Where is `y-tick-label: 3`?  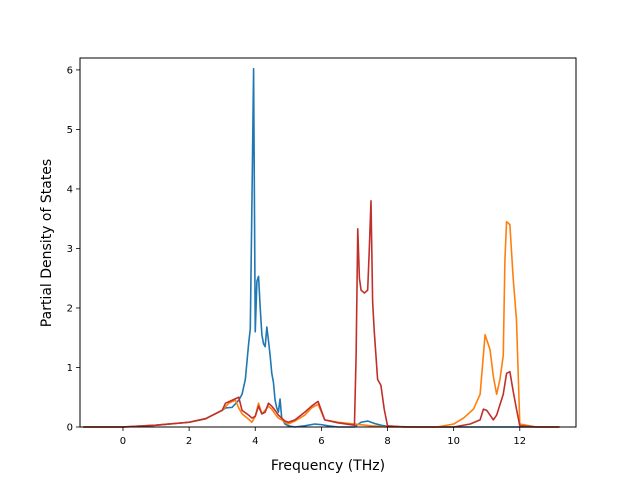
y-tick-label: 3 is located at coordinates (70, 249).